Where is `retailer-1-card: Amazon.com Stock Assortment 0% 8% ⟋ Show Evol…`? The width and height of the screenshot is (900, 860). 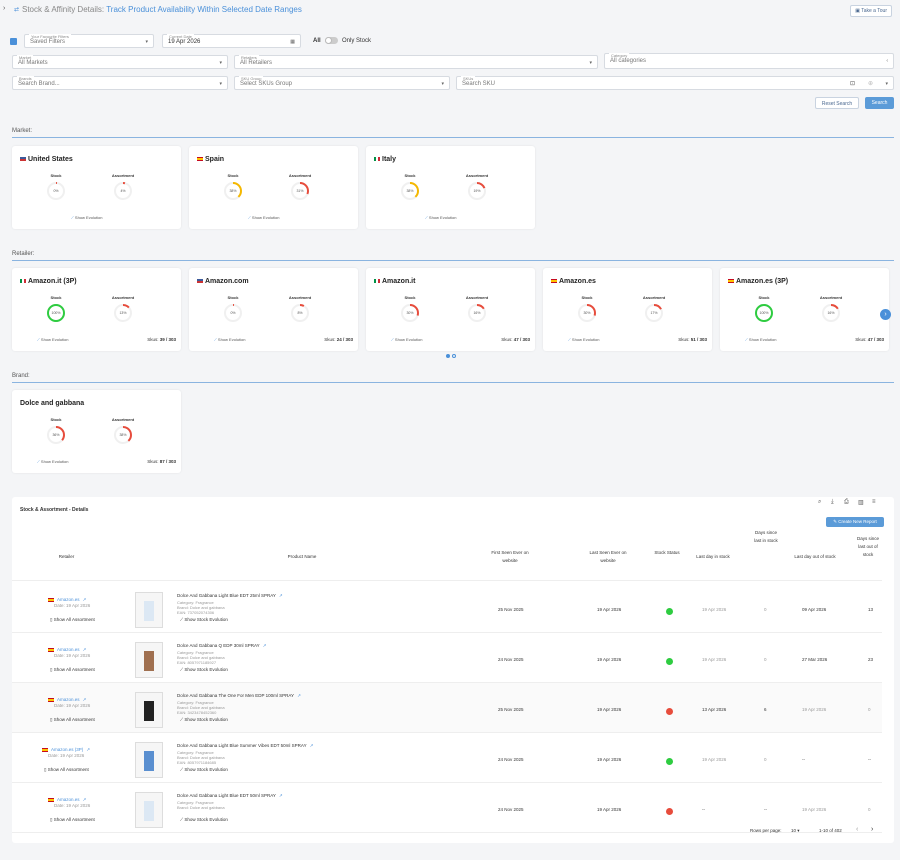
retailer-1-card: Amazon.com Stock Assortment 0% 8% ⟋ Show Evol… is located at coordinates (273, 309).